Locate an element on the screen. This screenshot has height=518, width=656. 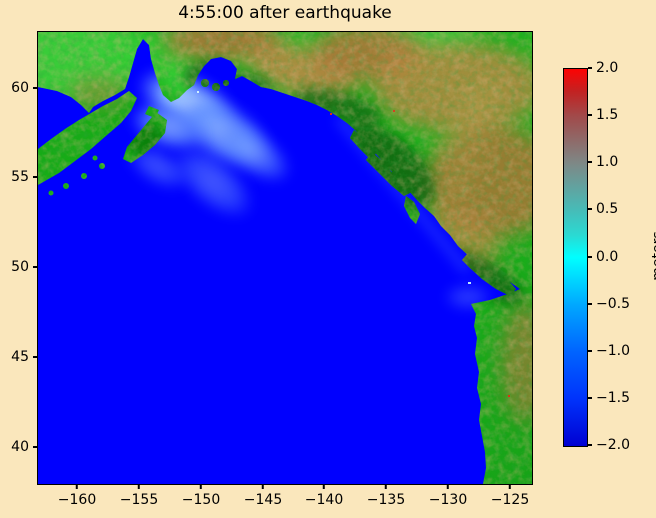
x-tick-label: −125 is located at coordinates (510, 500).